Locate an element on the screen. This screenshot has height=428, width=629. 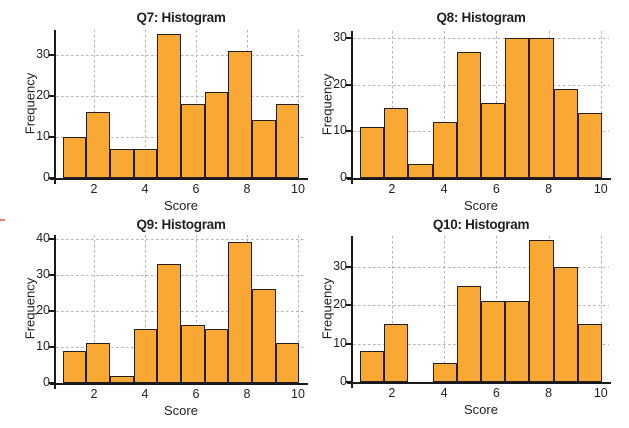
pink-dash-mark is located at coordinates (2, 220).